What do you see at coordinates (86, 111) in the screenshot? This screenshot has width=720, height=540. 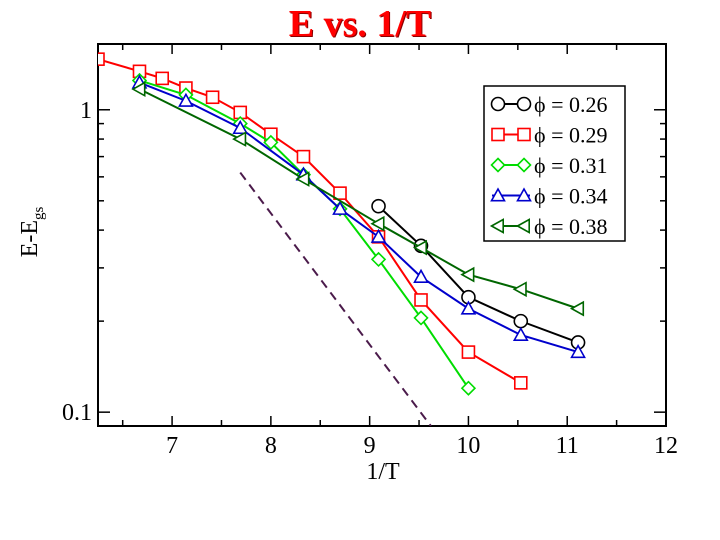 I see `y-tick-label: 1` at bounding box center [86, 111].